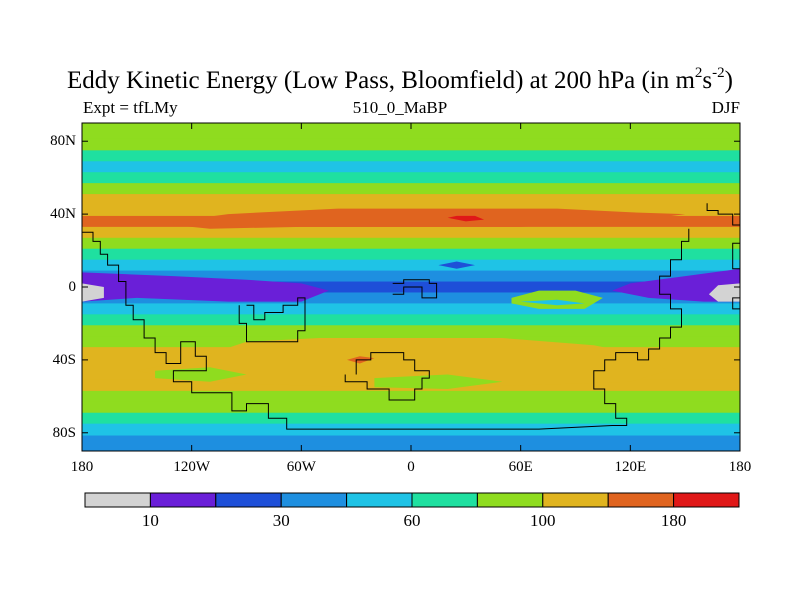  I want to click on subtitle-right: DJF, so click(725, 107).